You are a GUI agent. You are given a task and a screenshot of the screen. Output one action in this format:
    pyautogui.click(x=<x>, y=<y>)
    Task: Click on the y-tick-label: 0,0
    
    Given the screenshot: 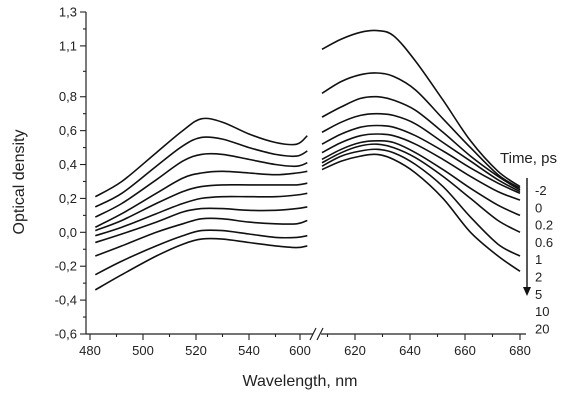 What is the action you would take?
    pyautogui.click(x=68, y=232)
    